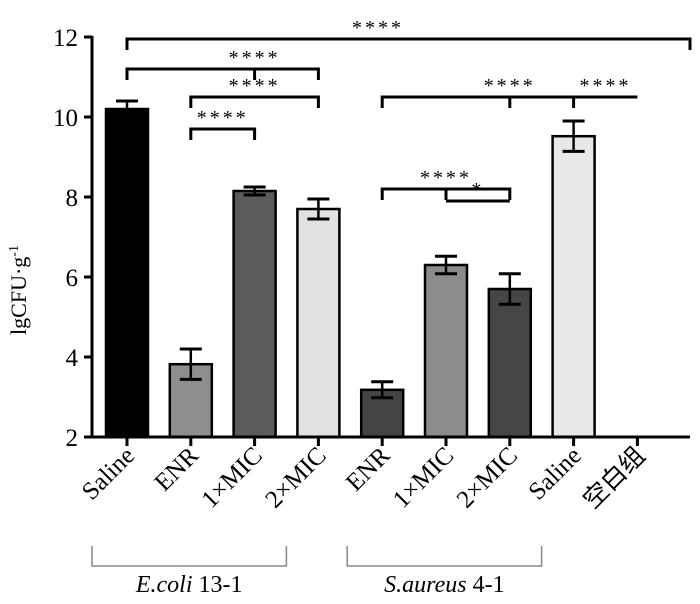  I want to click on x-tick-label: 空白组, so click(614, 477).